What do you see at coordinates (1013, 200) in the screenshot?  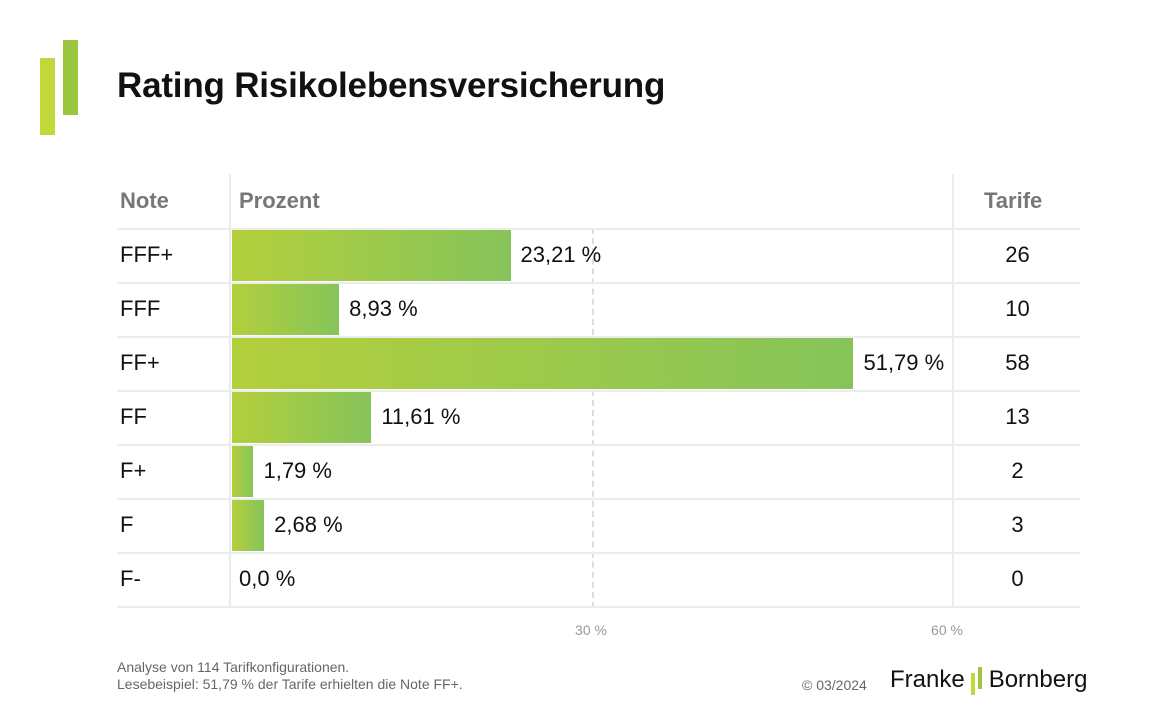 I see `column-header-tarife: Tarife` at bounding box center [1013, 200].